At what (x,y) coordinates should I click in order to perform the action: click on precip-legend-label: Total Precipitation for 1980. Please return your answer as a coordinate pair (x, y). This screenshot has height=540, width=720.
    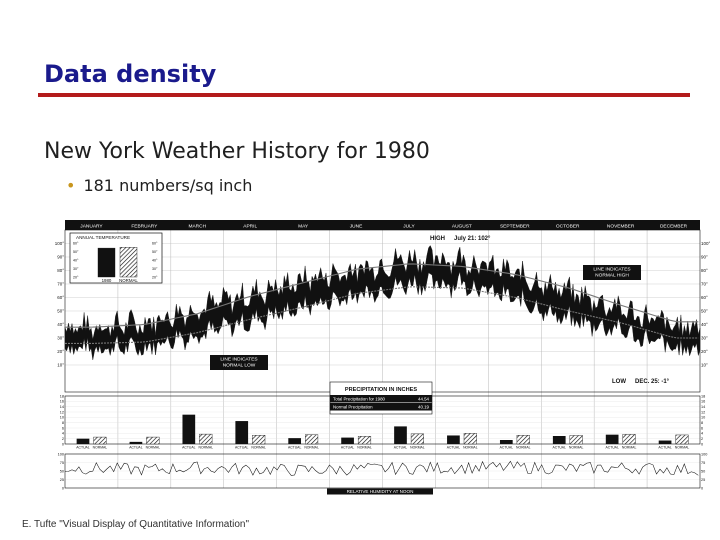
    Looking at the image, I should click on (359, 399).